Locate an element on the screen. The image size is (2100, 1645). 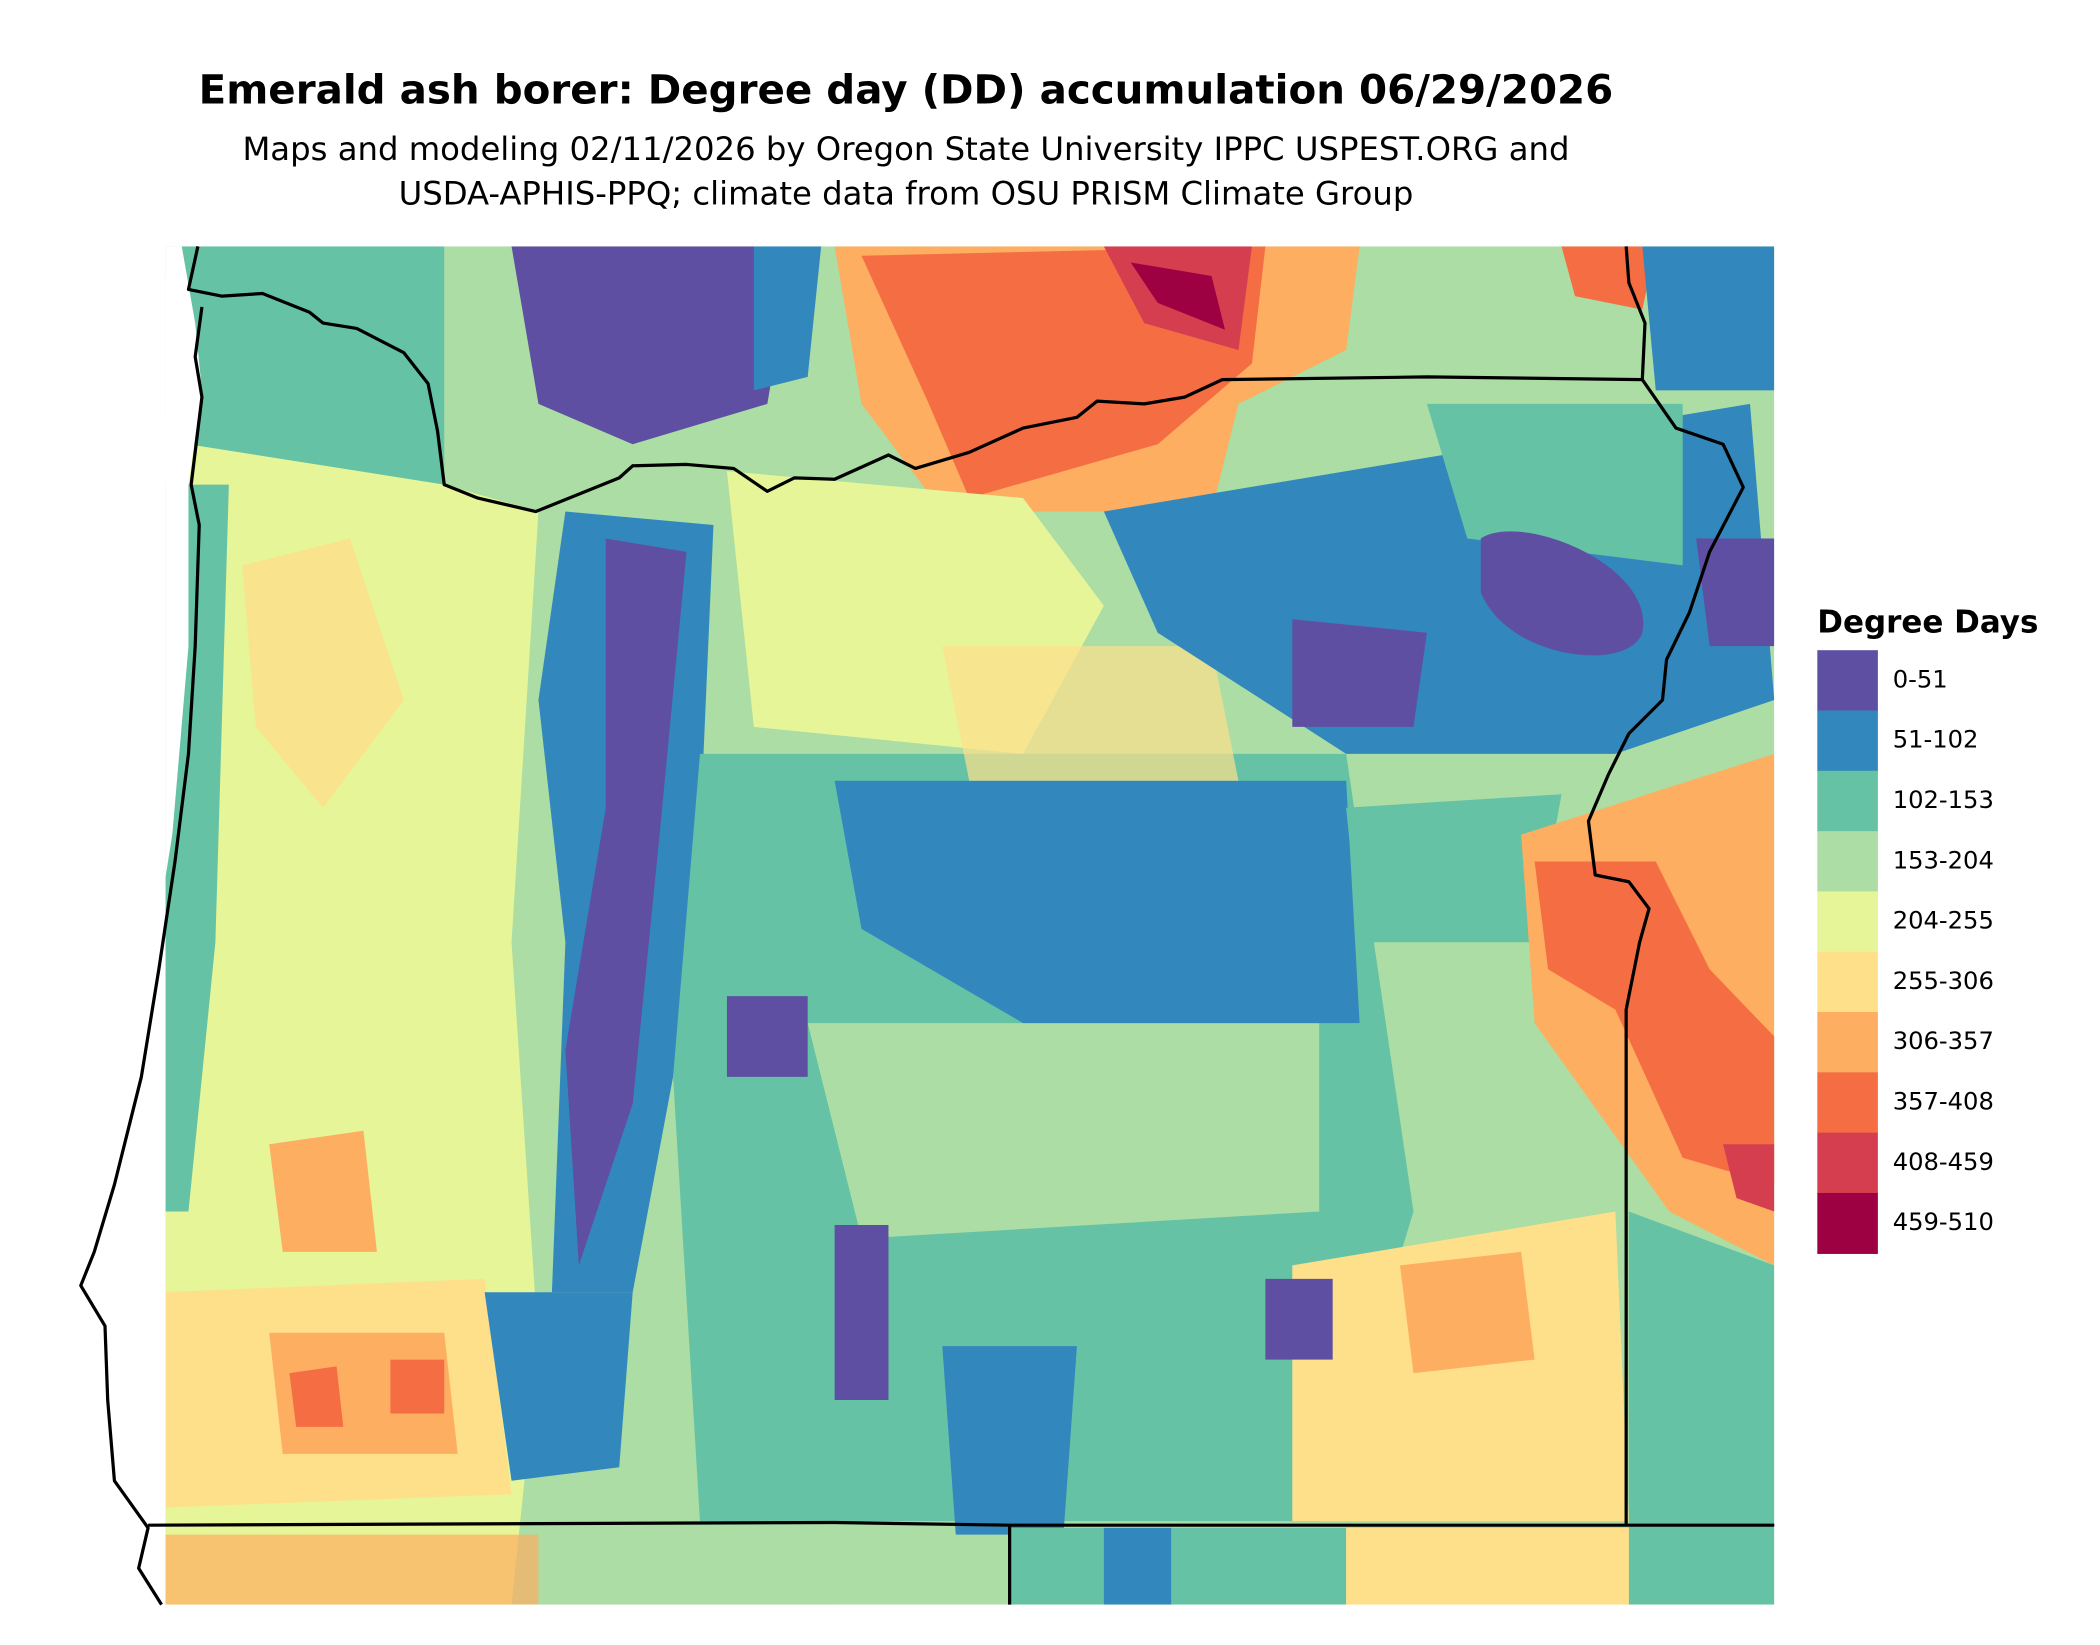
legend-title: Degree Days is located at coordinates (1927, 623).